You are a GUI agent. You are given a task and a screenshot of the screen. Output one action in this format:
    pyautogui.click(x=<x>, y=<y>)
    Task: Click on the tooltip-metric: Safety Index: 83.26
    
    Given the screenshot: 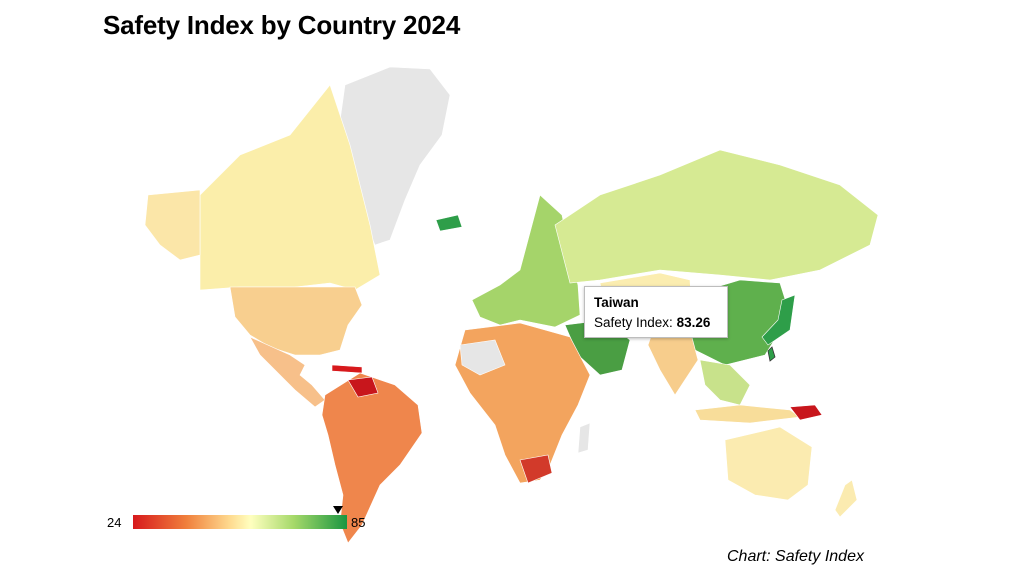 What is the action you would take?
    pyautogui.click(x=656, y=323)
    